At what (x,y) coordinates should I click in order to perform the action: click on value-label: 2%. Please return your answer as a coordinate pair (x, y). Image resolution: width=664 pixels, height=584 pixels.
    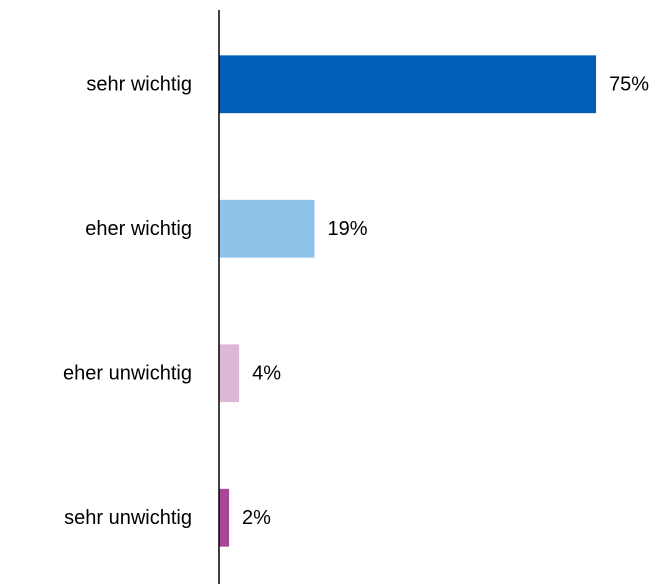
    Looking at the image, I should click on (256, 518).